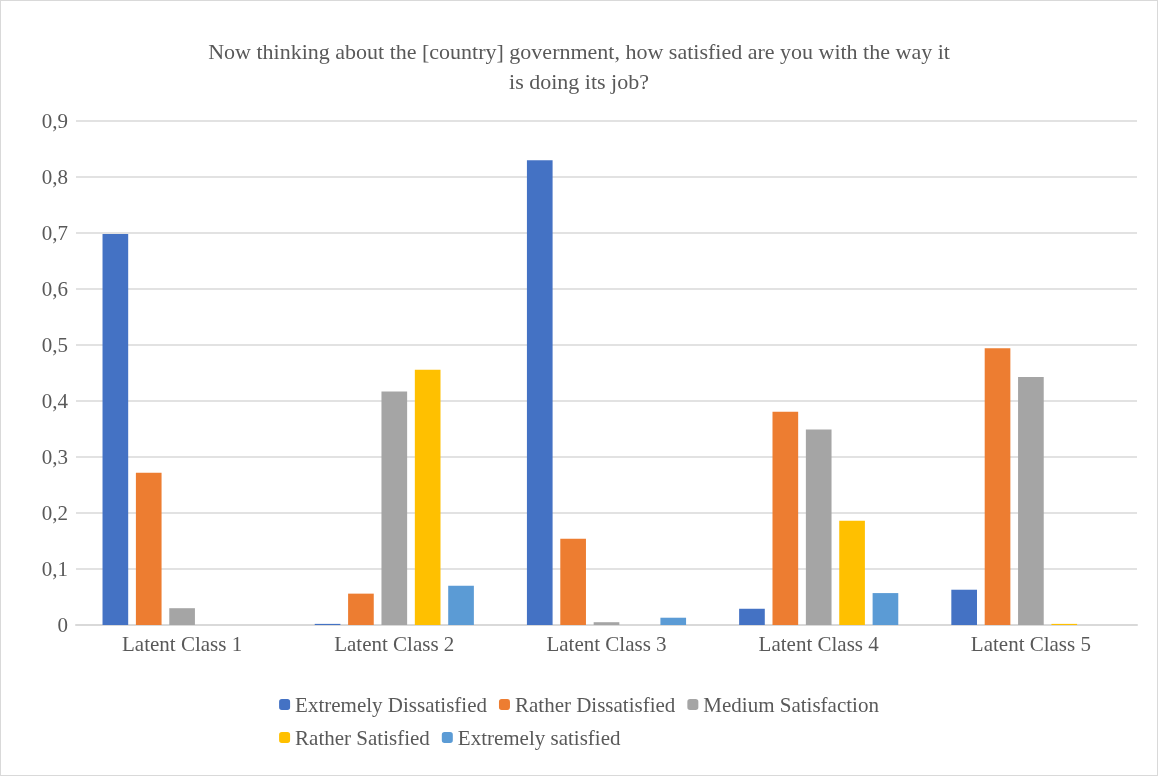 The height and width of the screenshot is (778, 1160). Describe the element at coordinates (54, 289) in the screenshot. I see `y-tick-label: 0,6` at that location.